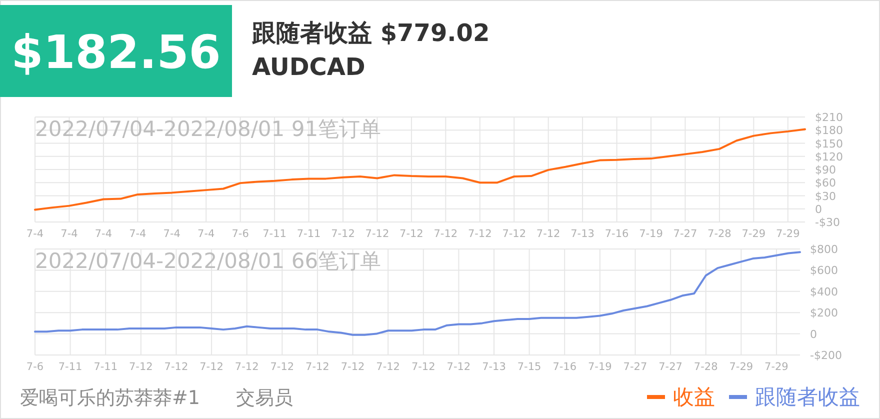 This screenshot has height=419, width=880. Describe the element at coordinates (208, 261) in the screenshot. I see `chart-title: 2022/07/04-2022/08/01 66笔订单` at that location.